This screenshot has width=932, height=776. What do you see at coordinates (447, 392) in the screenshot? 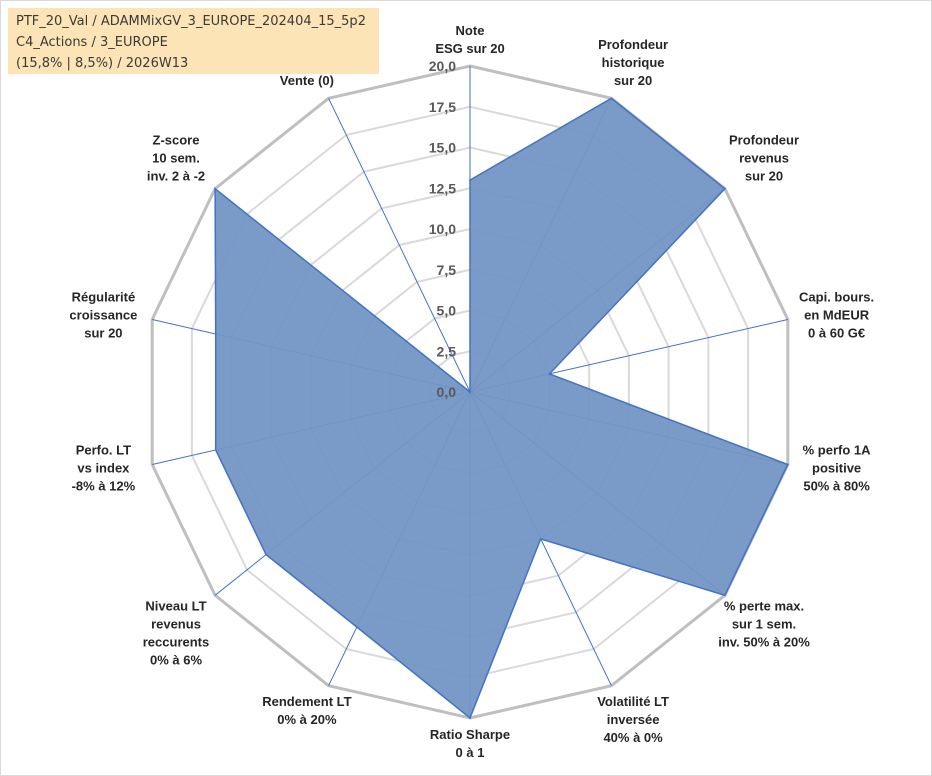
I see `tick-label: 0,0` at bounding box center [447, 392].